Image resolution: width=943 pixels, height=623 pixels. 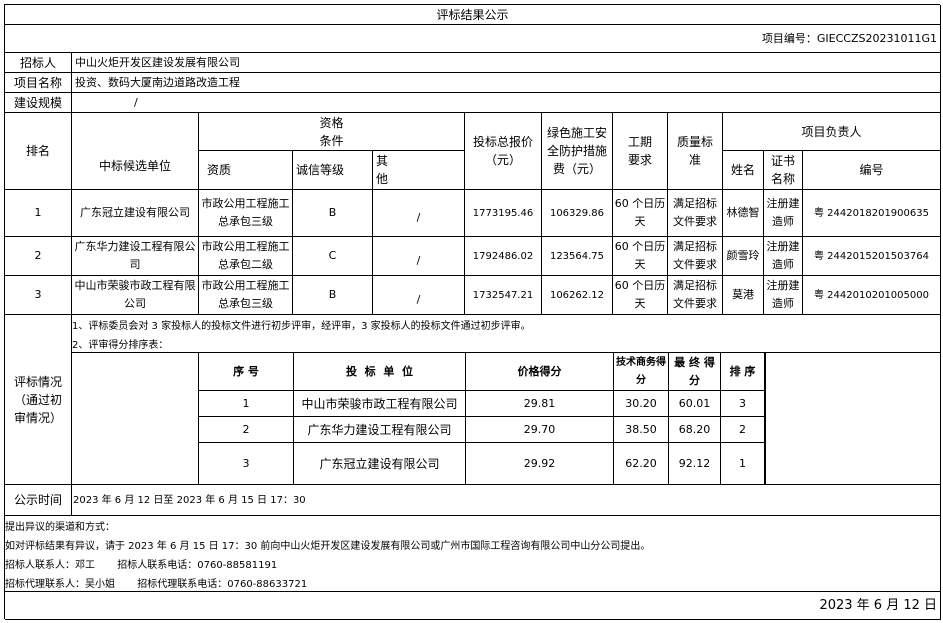 I want to click on cell-rank: 2, so click(x=38, y=256).